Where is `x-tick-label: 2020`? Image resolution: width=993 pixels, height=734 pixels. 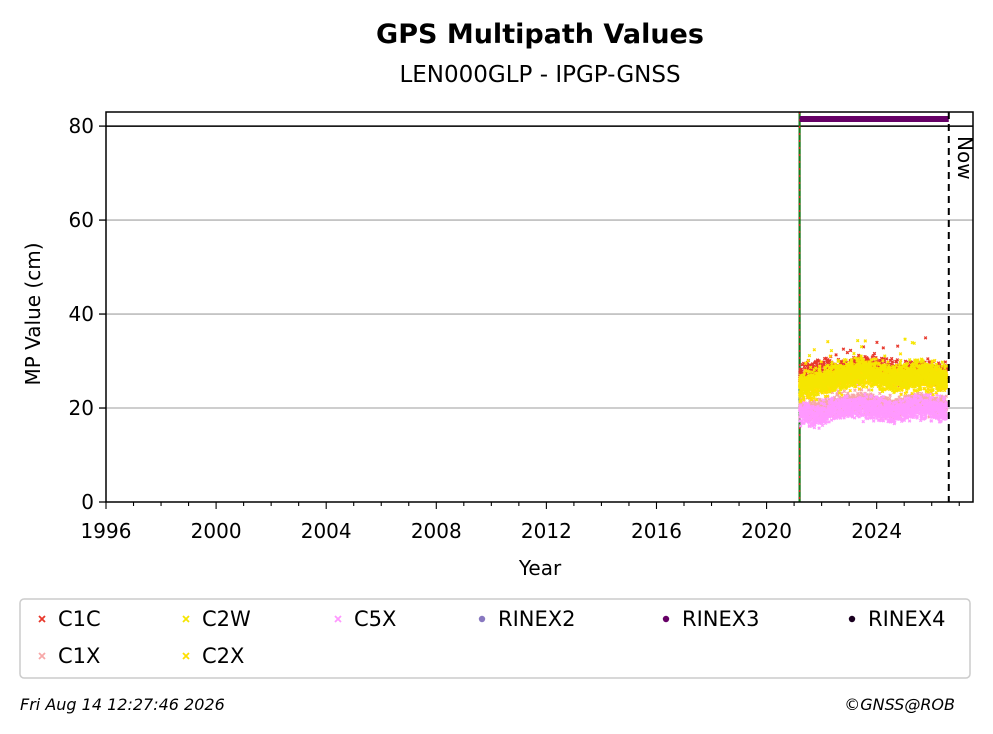 x-tick-label: 2020 is located at coordinates (766, 531).